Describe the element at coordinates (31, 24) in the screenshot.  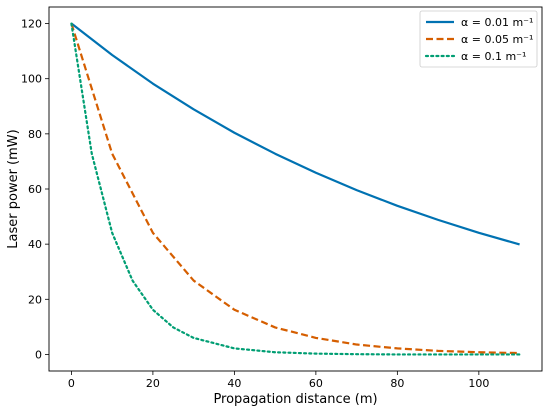
I see `y-tick-label: 120` at that location.